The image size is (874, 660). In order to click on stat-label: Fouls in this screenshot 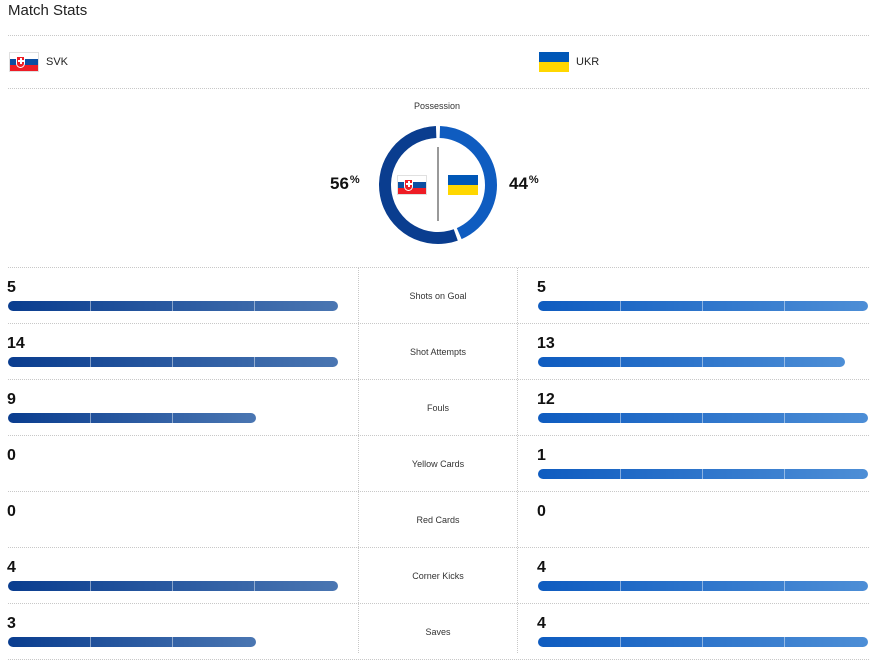, I will do `click(437, 408)`.